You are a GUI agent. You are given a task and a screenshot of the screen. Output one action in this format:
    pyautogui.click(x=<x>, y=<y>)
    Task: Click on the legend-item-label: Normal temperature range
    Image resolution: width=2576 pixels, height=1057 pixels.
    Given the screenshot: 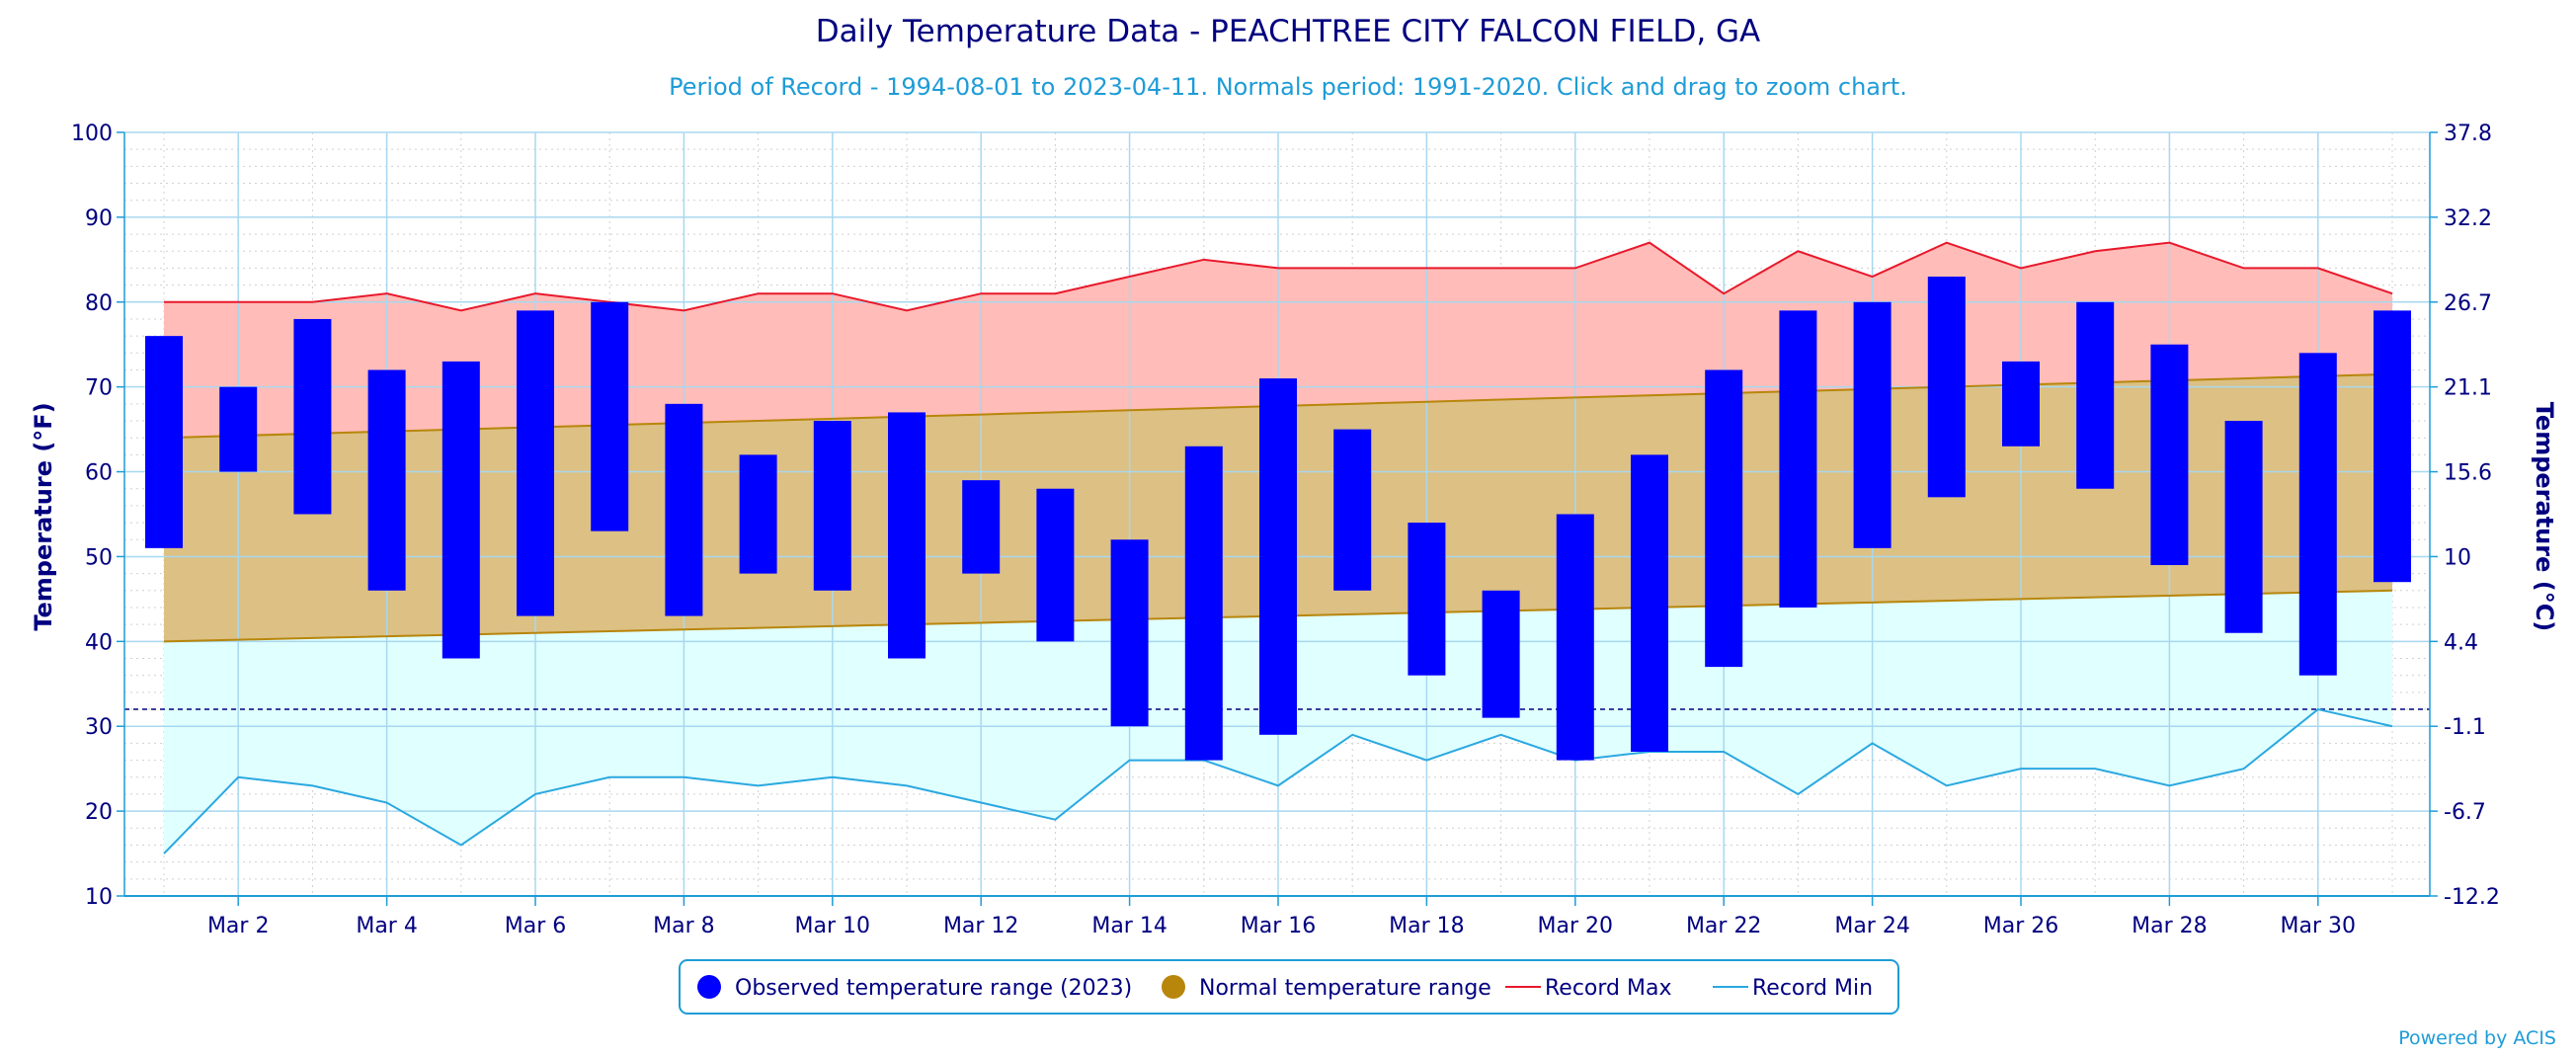 What is the action you would take?
    pyautogui.click(x=1345, y=988)
    